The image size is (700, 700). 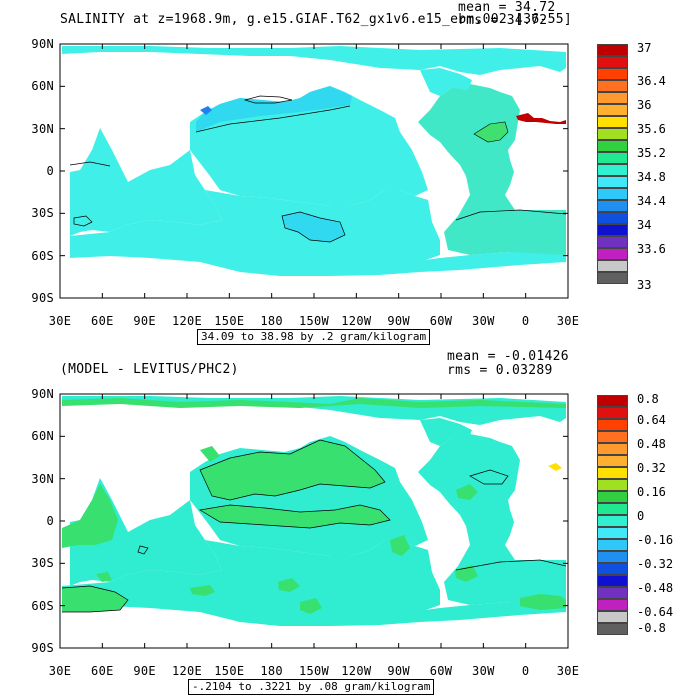 What do you see at coordinates (651, 492) in the screenshot?
I see `colorbar-label: 0.16` at bounding box center [651, 492].